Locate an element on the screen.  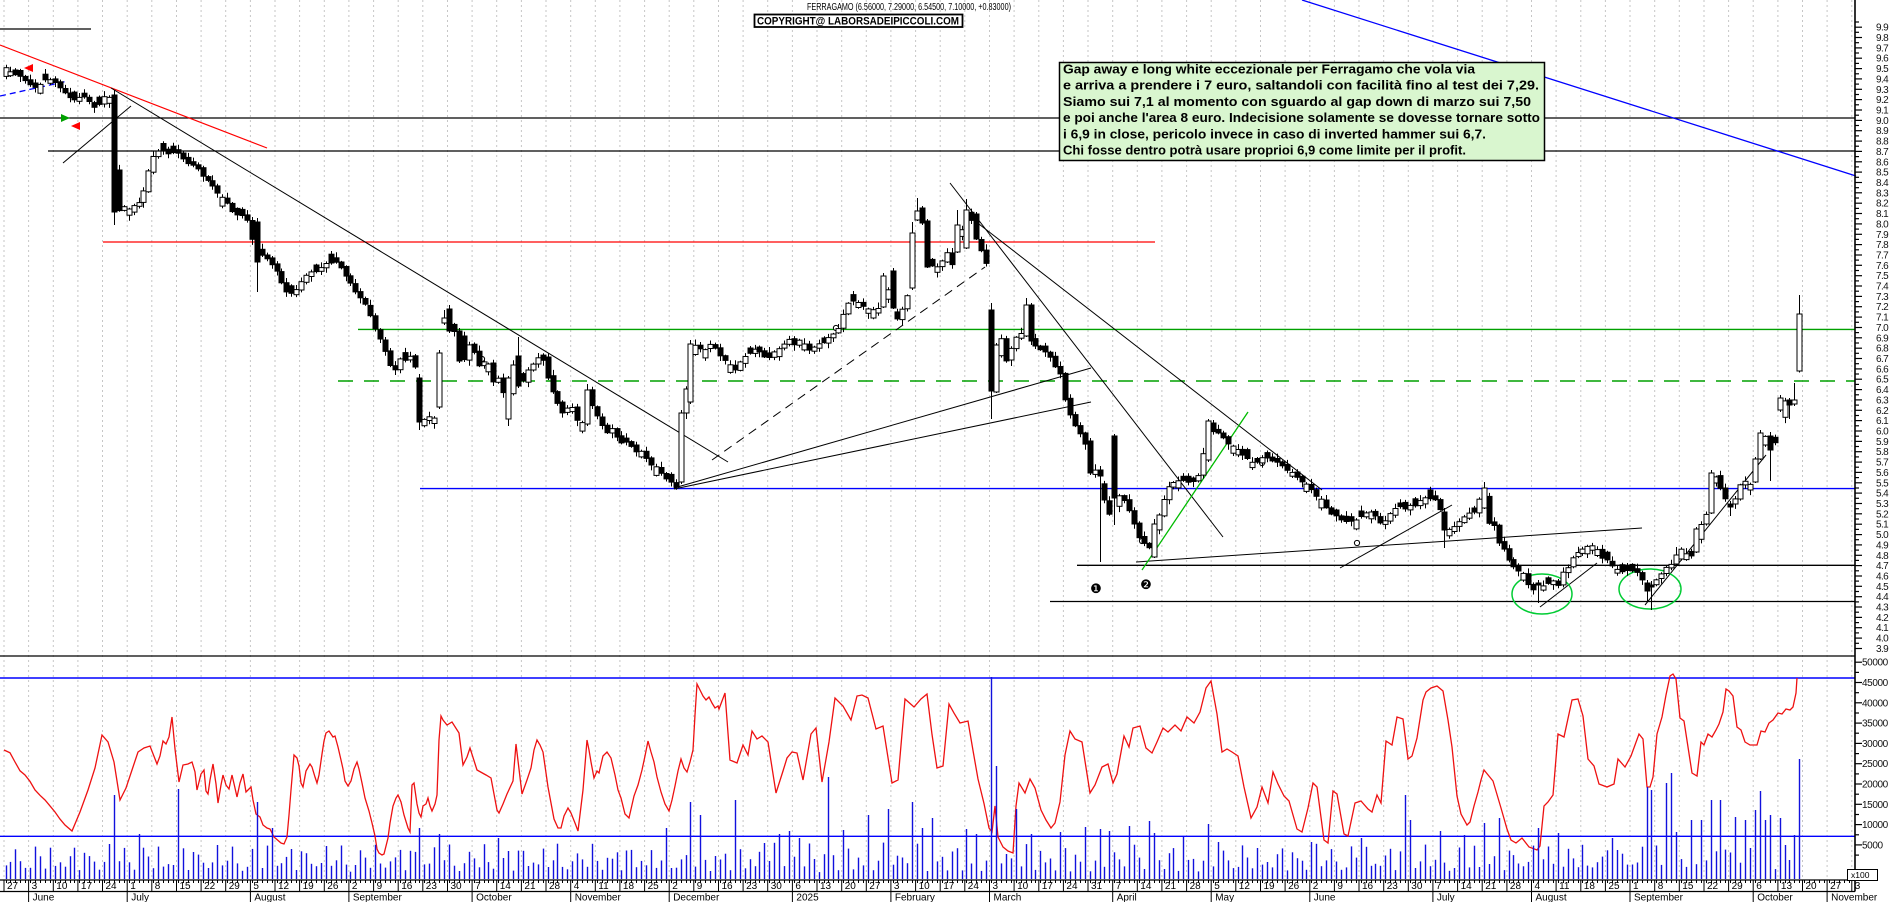
svg-text: 8.1 is located at coordinates (1882, 214).